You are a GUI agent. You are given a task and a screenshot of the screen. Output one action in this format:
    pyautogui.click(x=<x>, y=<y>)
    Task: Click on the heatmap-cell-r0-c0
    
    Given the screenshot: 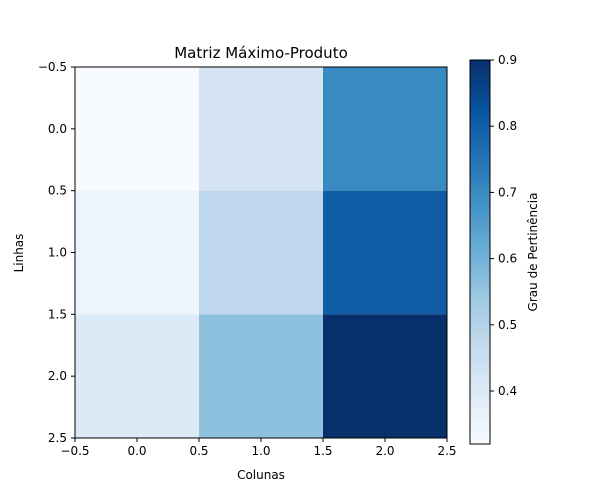 What is the action you would take?
    pyautogui.click(x=137, y=129)
    